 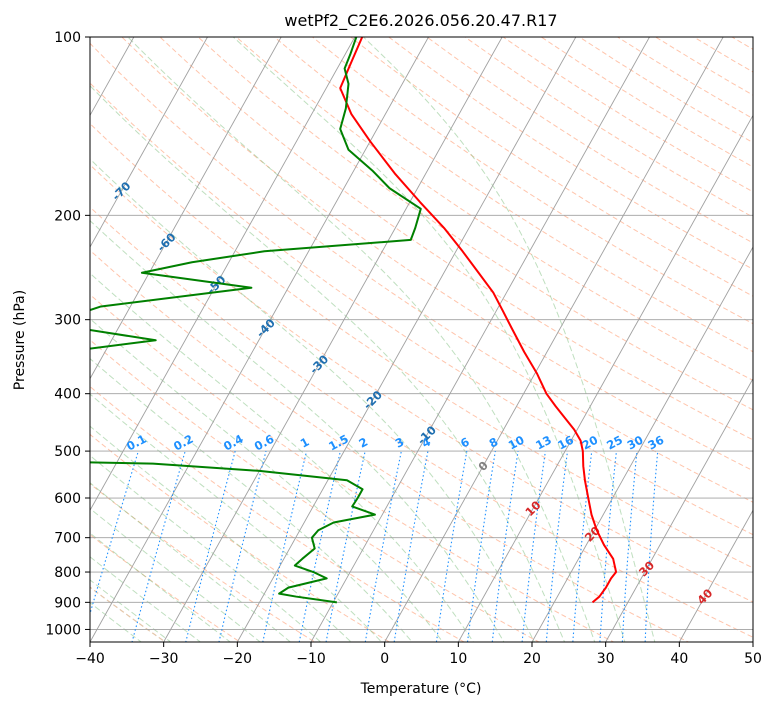 What do you see at coordinates (458, 659) in the screenshot?
I see `x-tick-label: 10` at bounding box center [458, 659].